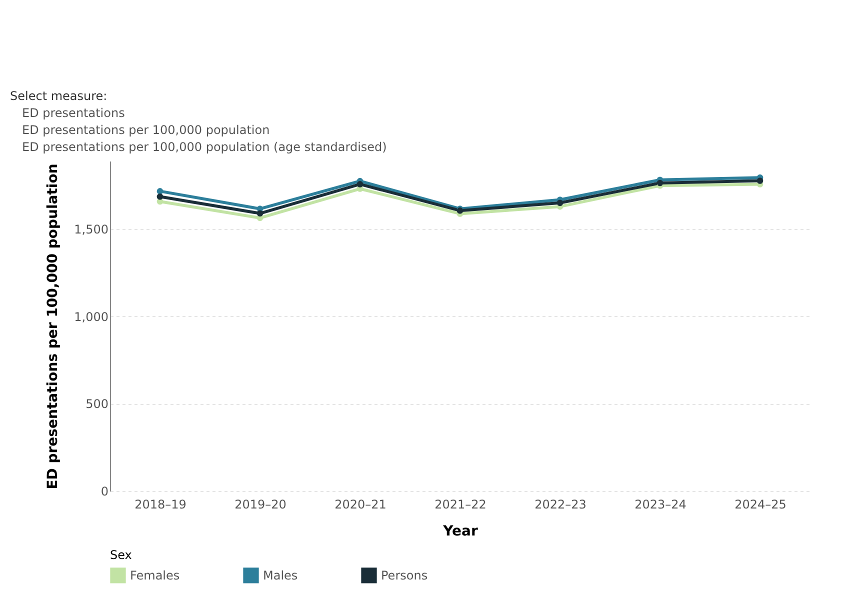 This screenshot has width=860, height=600. Describe the element at coordinates (760, 505) in the screenshot. I see `x-tick-label: 2024–25` at that location.